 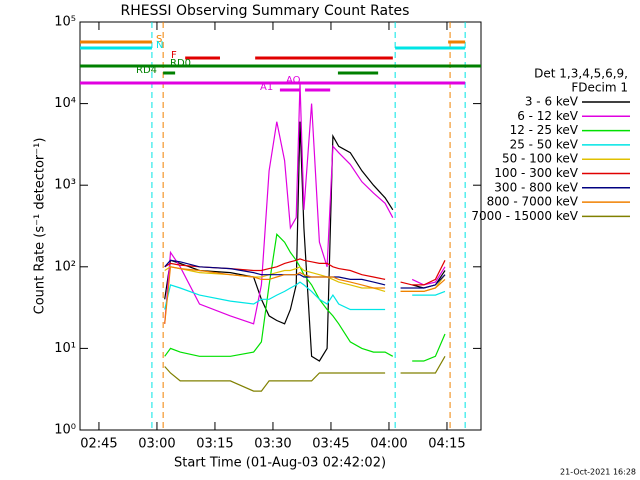 I want to click on y-tick-label: 10⁴, so click(x=65, y=103).